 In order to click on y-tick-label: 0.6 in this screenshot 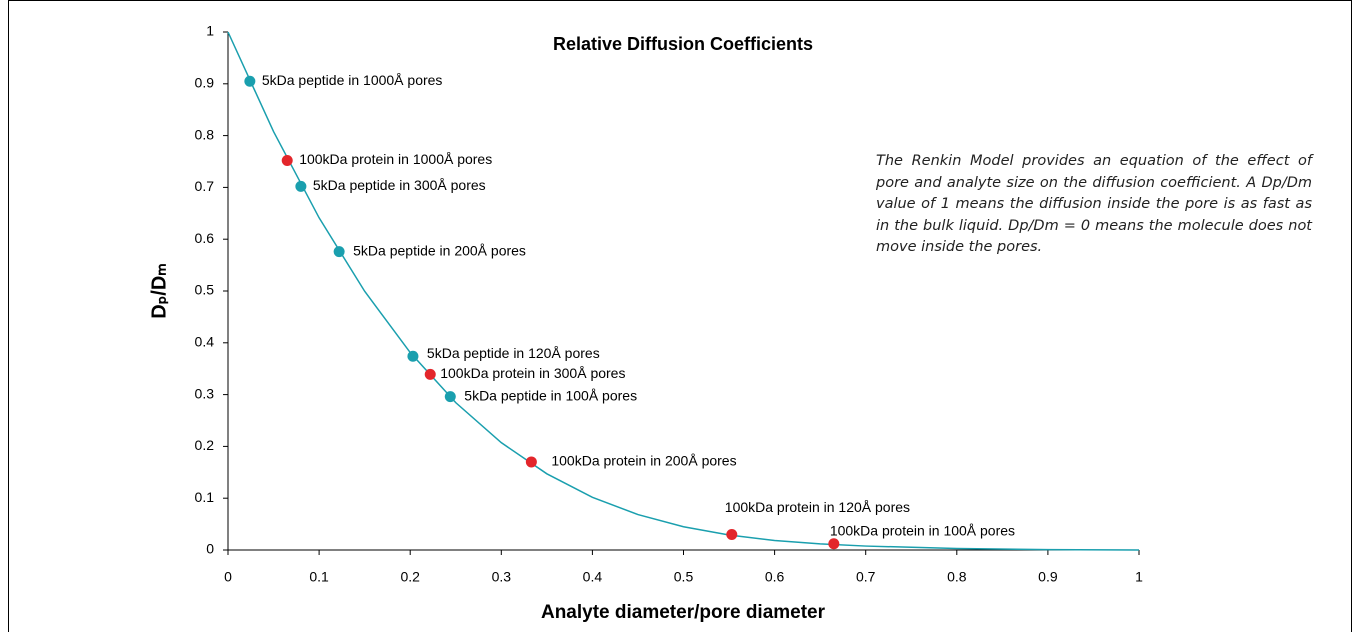, I will do `click(205, 238)`.